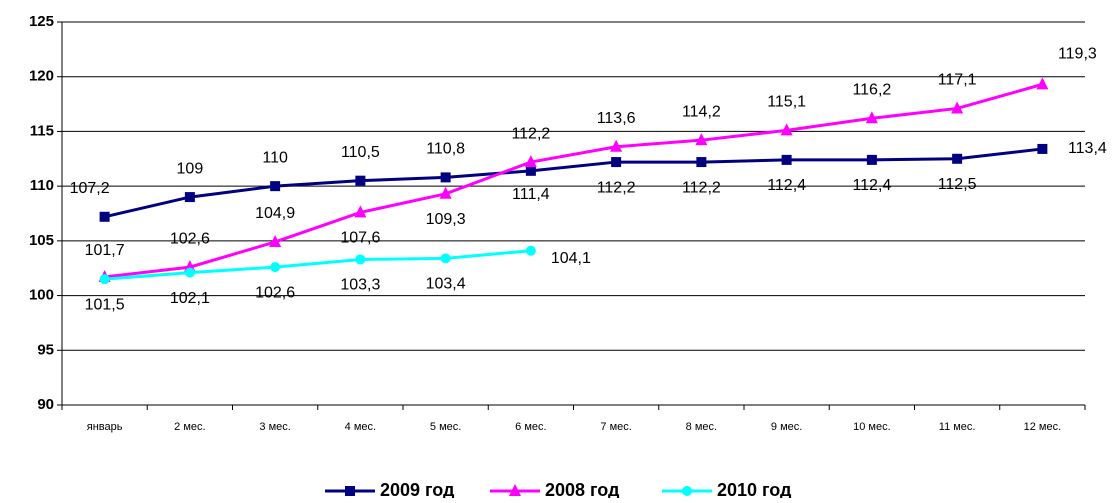 The image size is (1117, 503). I want to click on value-label: 110, so click(275, 157).